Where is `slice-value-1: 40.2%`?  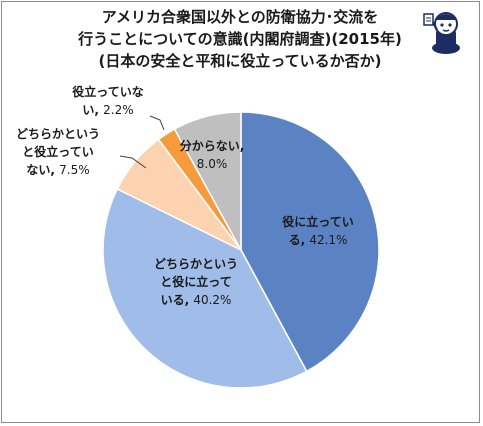
slice-value-1: 40.2% is located at coordinates (212, 300).